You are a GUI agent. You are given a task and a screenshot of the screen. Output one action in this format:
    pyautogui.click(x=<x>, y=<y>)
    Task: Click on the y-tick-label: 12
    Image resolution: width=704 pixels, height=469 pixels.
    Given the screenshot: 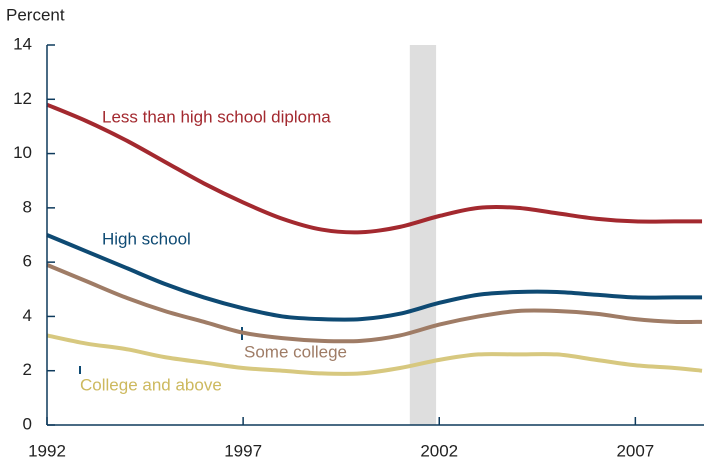 What is the action you would take?
    pyautogui.click(x=22, y=98)
    